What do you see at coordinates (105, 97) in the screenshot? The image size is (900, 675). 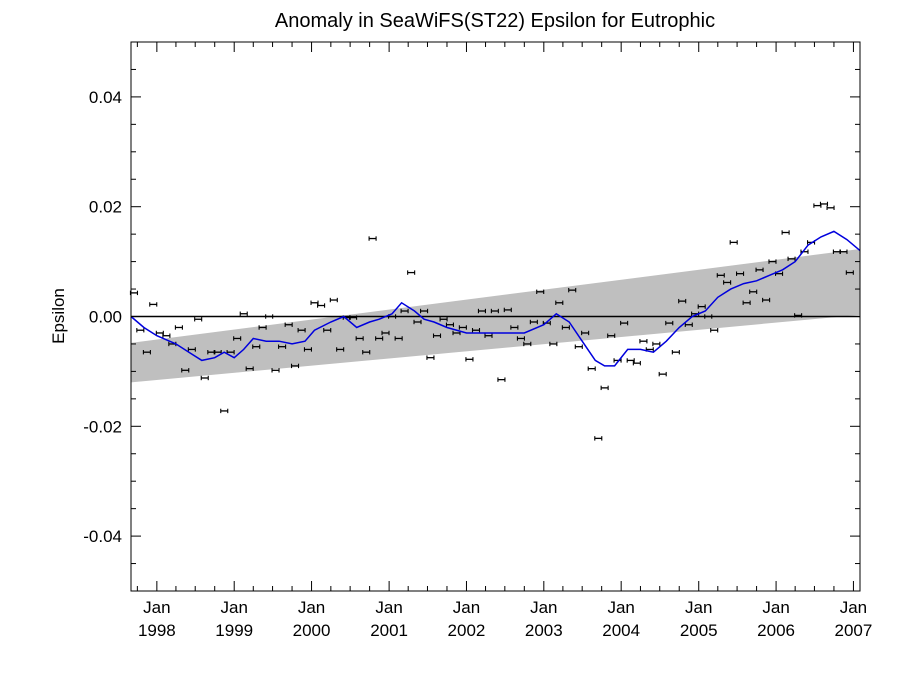 I see `y-tick-label: 0.04` at bounding box center [105, 97].